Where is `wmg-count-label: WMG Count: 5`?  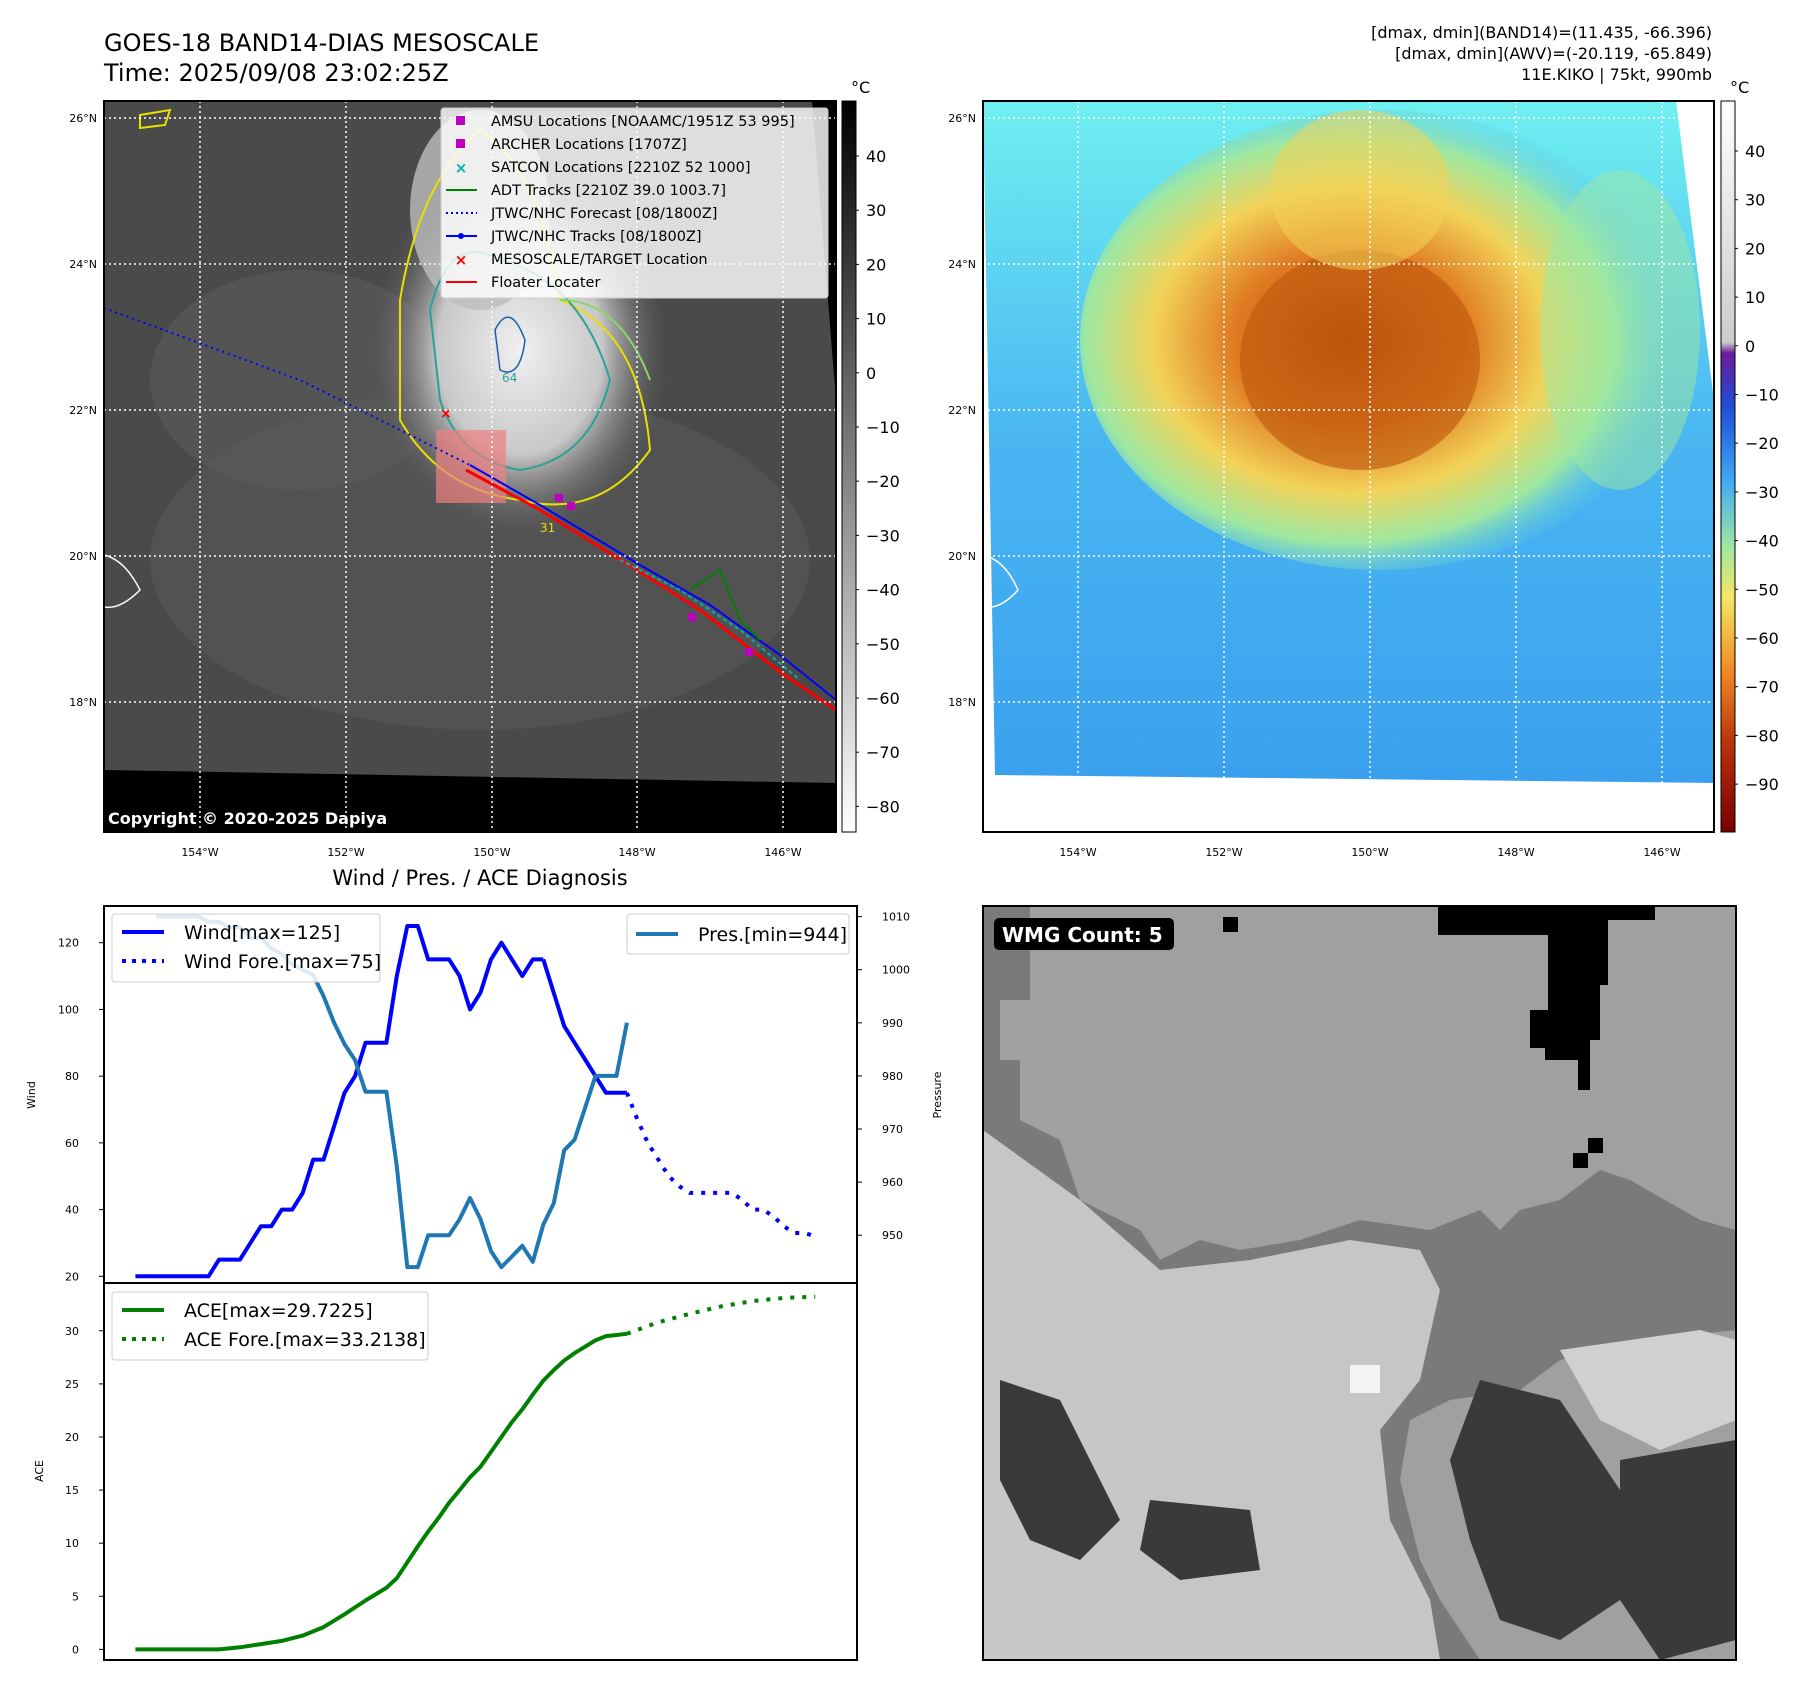
wmg-count-label: WMG Count: 5 is located at coordinates (1082, 935).